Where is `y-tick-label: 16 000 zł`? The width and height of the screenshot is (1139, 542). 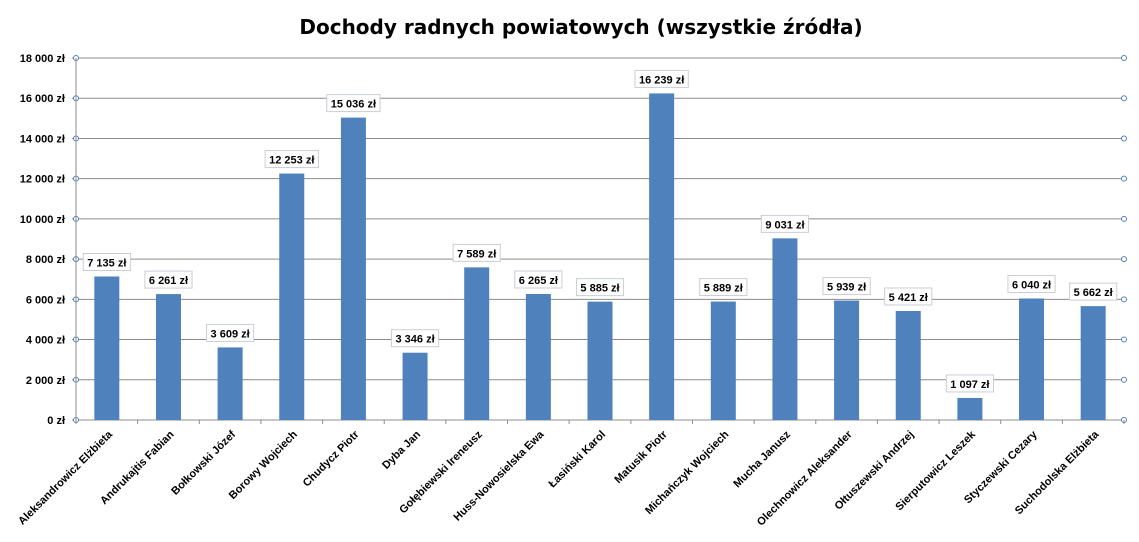 y-tick-label: 16 000 zł is located at coordinates (42, 99).